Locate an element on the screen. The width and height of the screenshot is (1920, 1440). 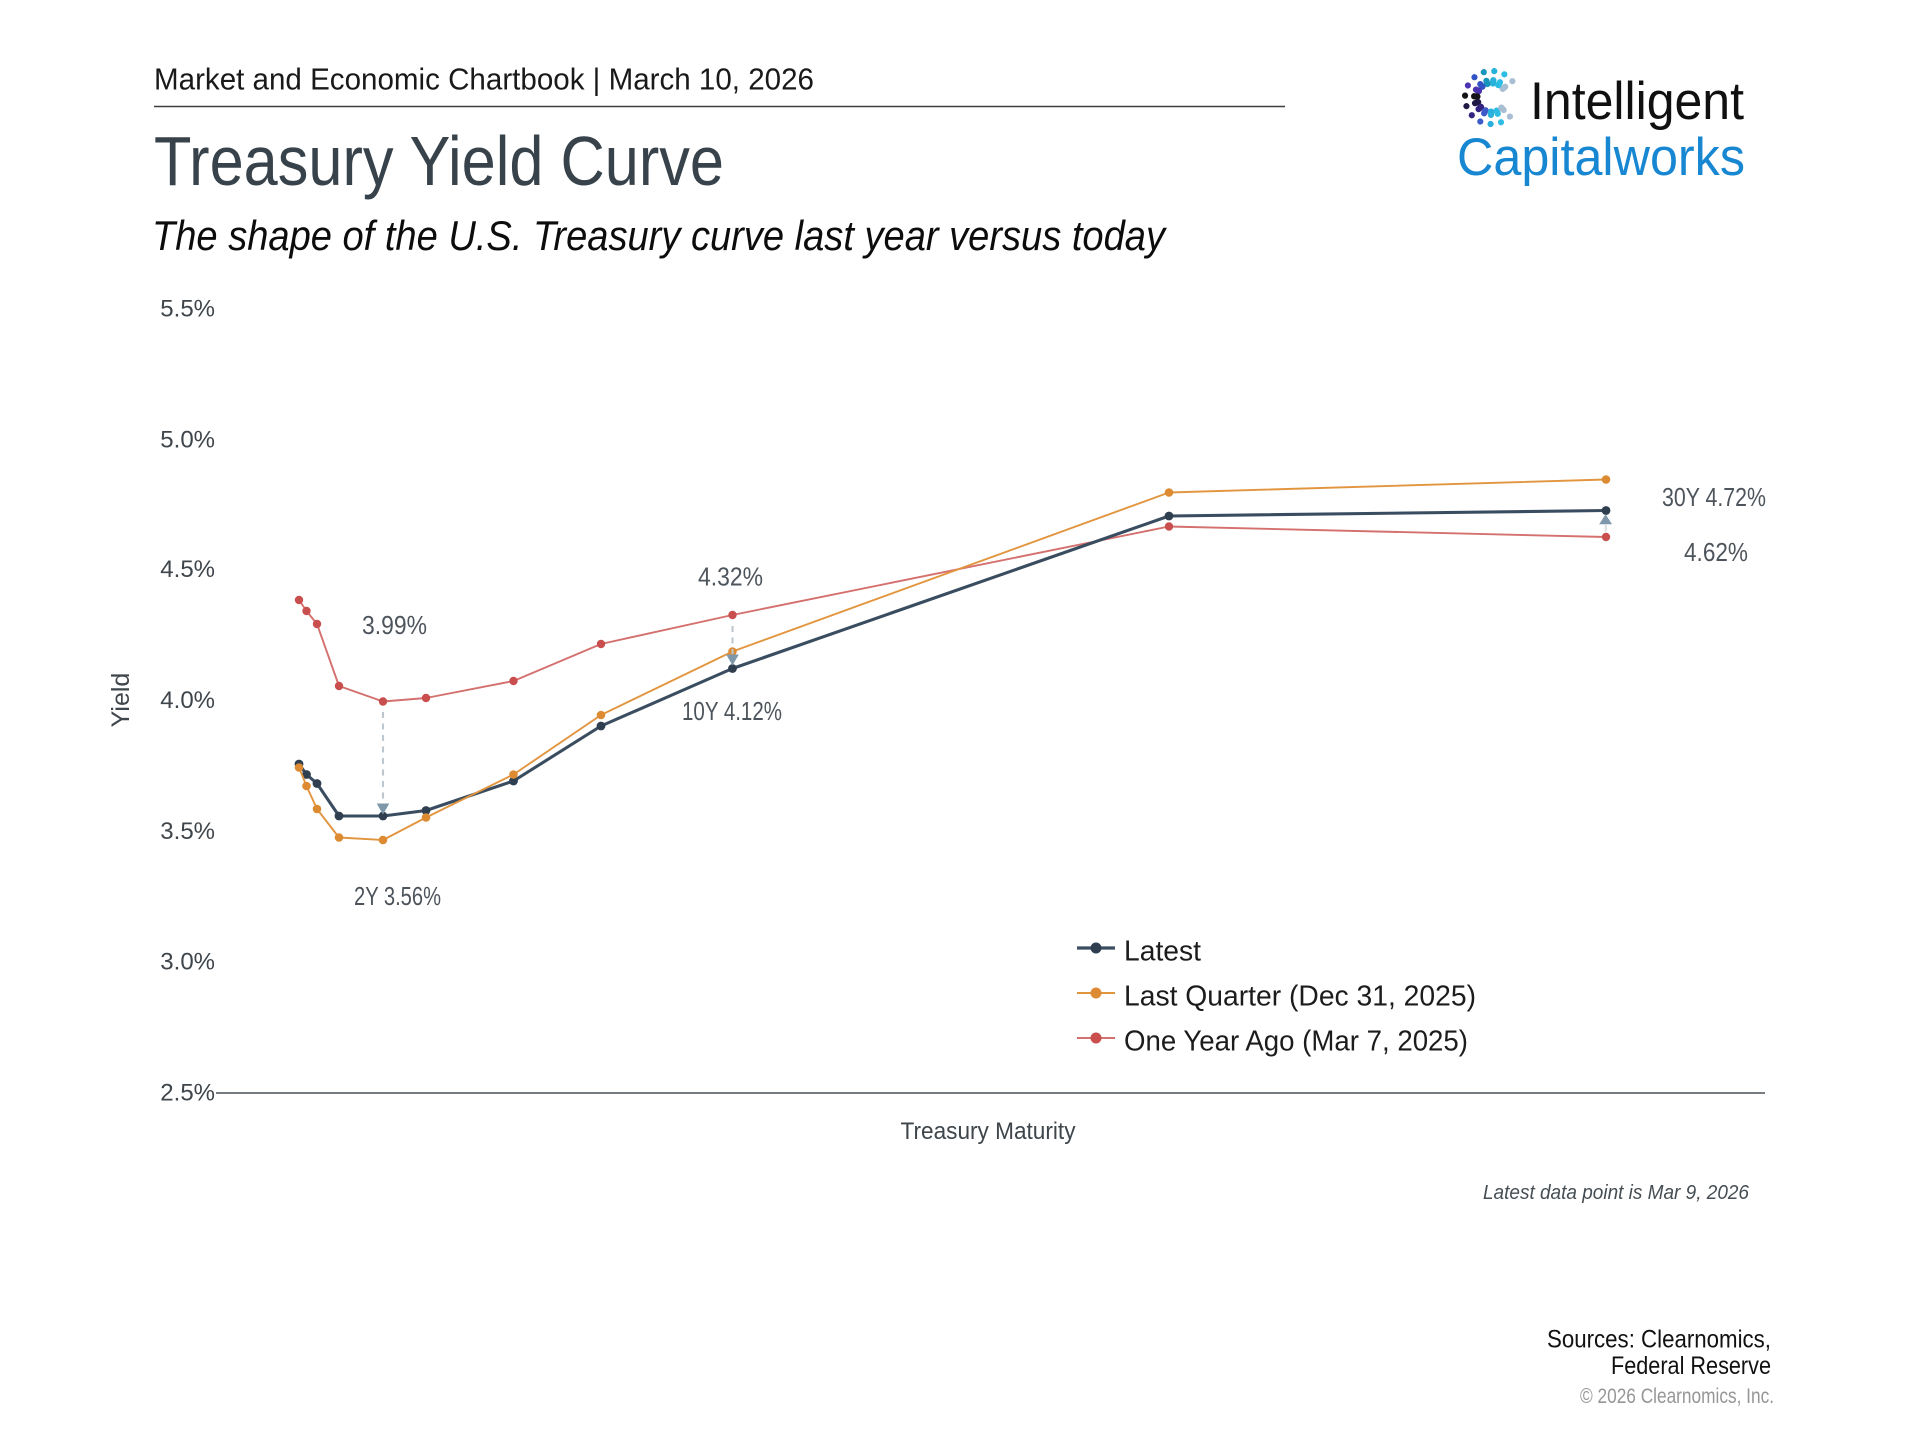
svg-text: 3.99% is located at coordinates (394, 625).